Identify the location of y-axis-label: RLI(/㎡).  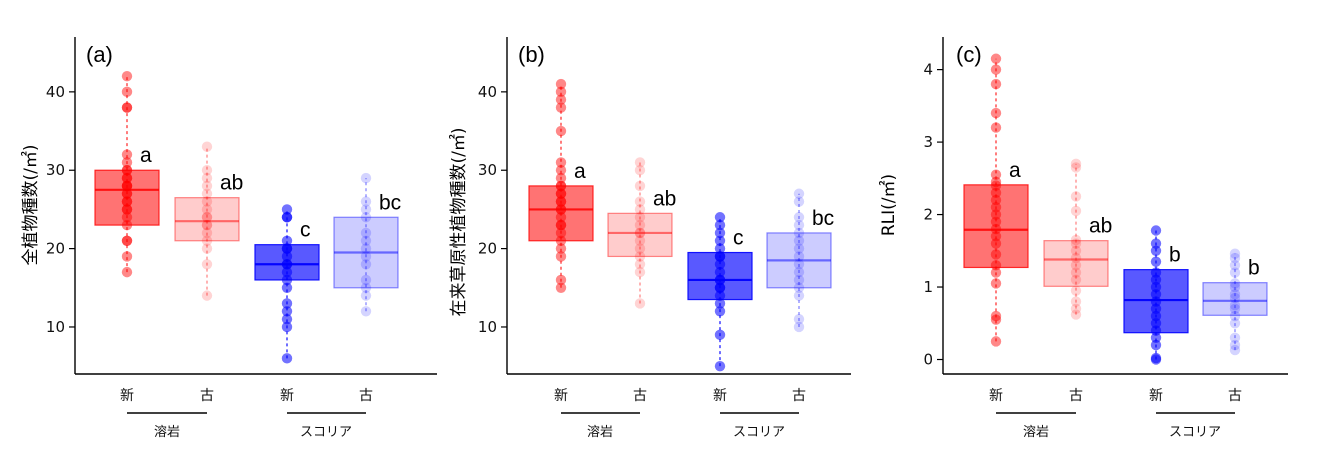
(889, 205).